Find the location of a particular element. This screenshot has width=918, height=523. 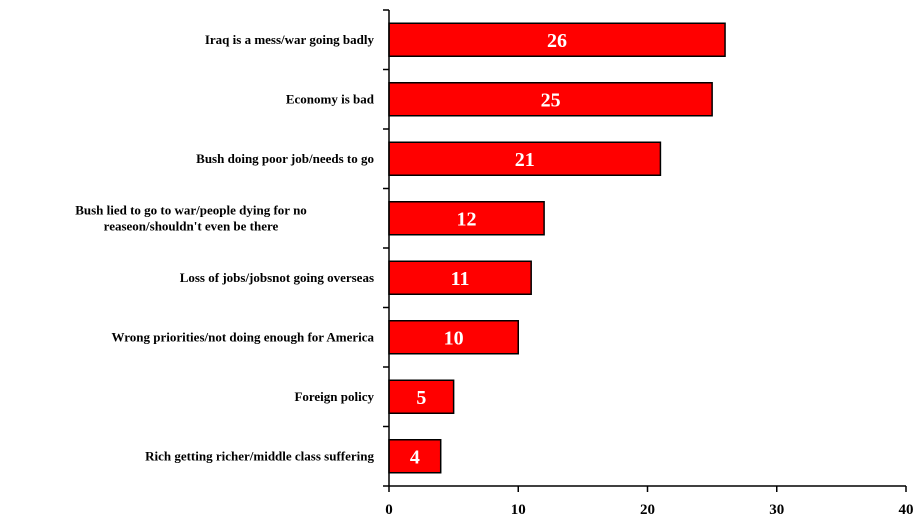

x-tick-label: 20 is located at coordinates (647, 510).